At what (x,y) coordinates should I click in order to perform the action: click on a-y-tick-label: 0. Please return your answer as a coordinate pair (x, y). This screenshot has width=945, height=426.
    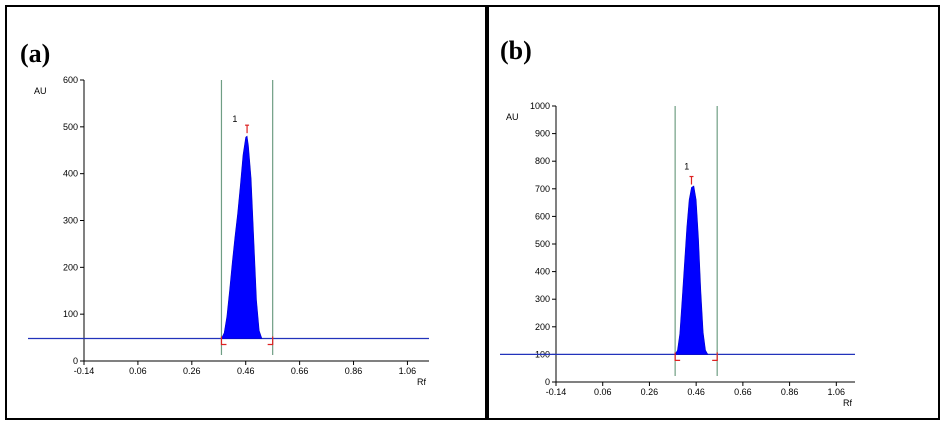
    Looking at the image, I should click on (75, 361).